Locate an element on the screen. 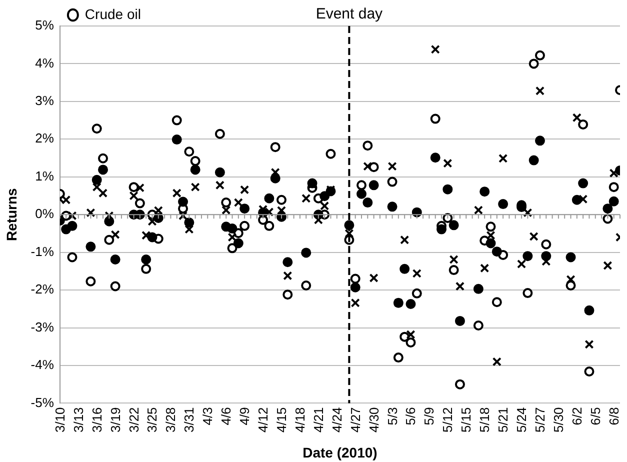 This screenshot has width=627, height=462. x-tick-label: 5/24 is located at coordinates (522, 420).